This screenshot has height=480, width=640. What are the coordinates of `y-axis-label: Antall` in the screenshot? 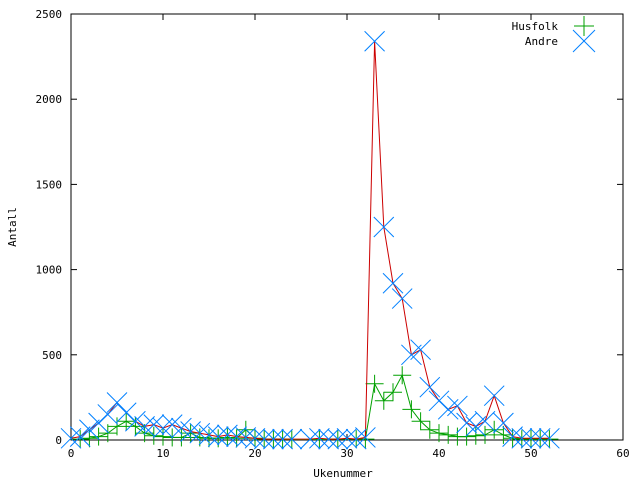 It's located at (12, 227).